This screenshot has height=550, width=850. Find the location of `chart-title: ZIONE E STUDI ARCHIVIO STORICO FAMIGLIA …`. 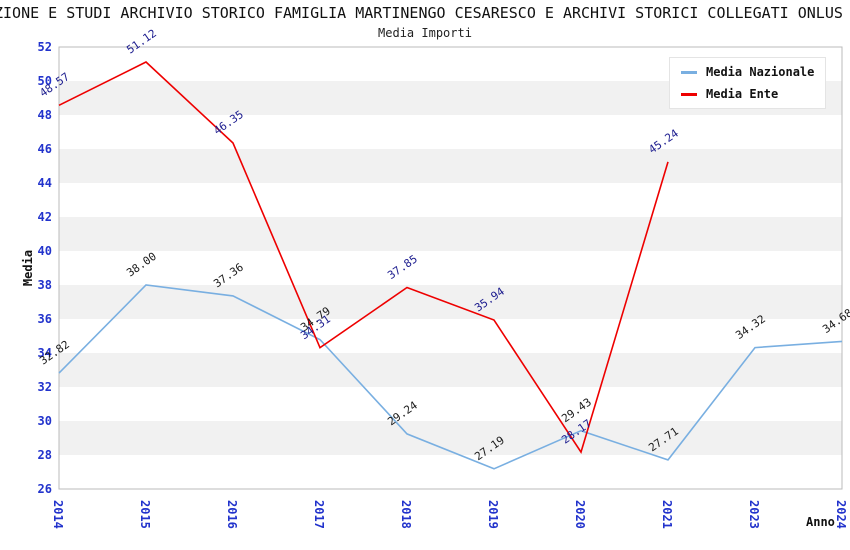

chart-title: ZIONE E STUDI ARCHIVIO STORICO FAMIGLIA … is located at coordinates (421, 13).